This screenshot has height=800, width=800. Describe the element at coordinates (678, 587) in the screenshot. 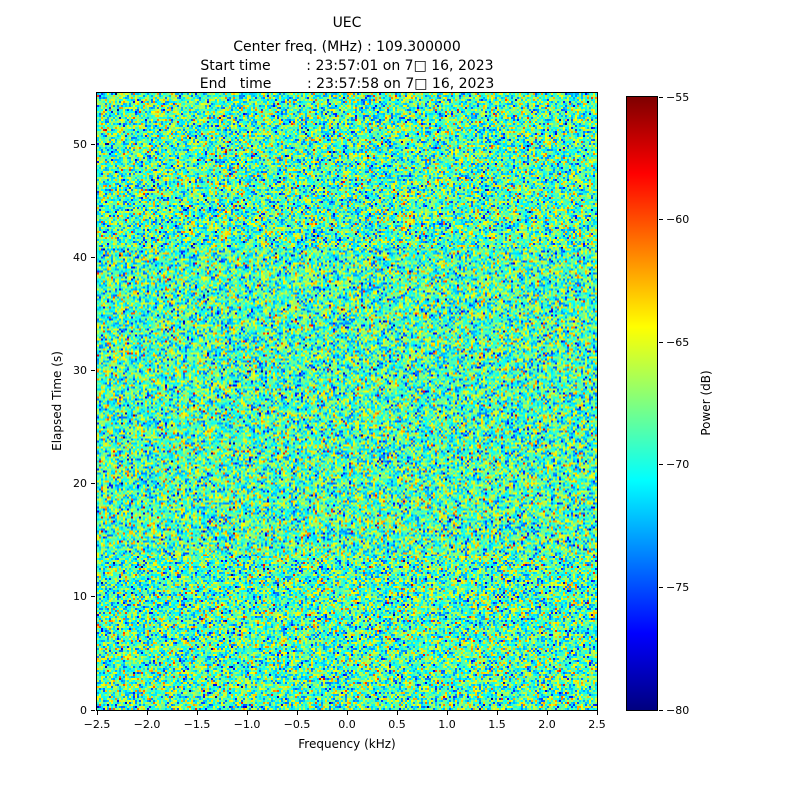

I see `colorbar-tick-label: −75` at that location.